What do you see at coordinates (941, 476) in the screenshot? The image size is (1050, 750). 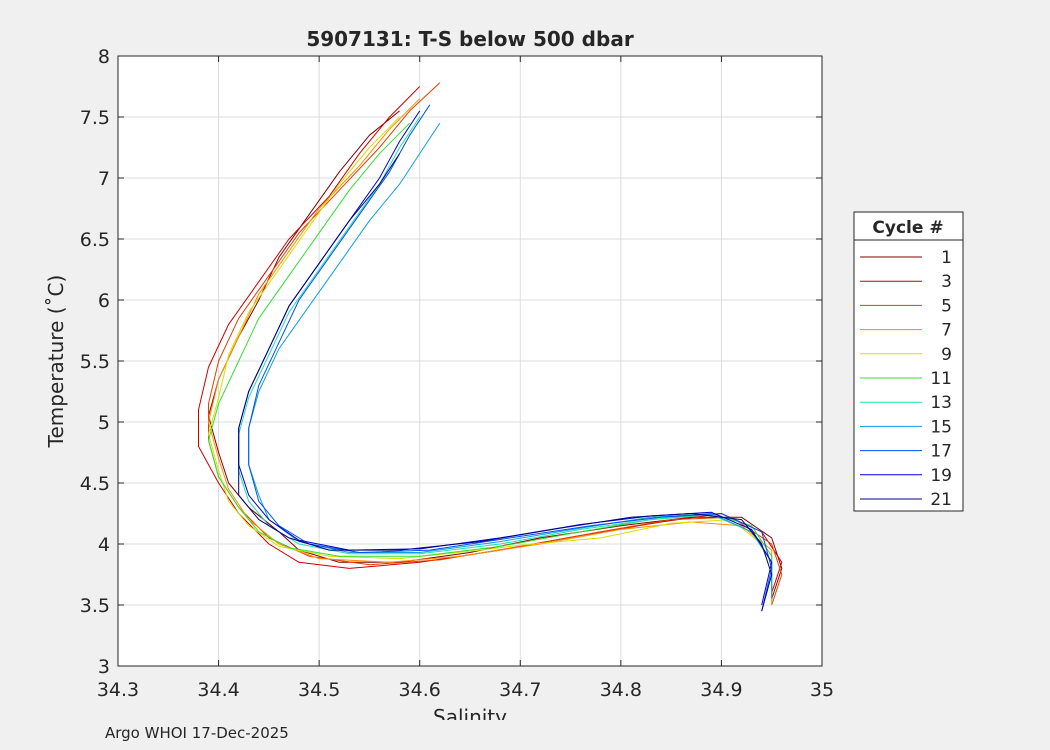 I see `legend-label-cycle-19: 19` at bounding box center [941, 476].